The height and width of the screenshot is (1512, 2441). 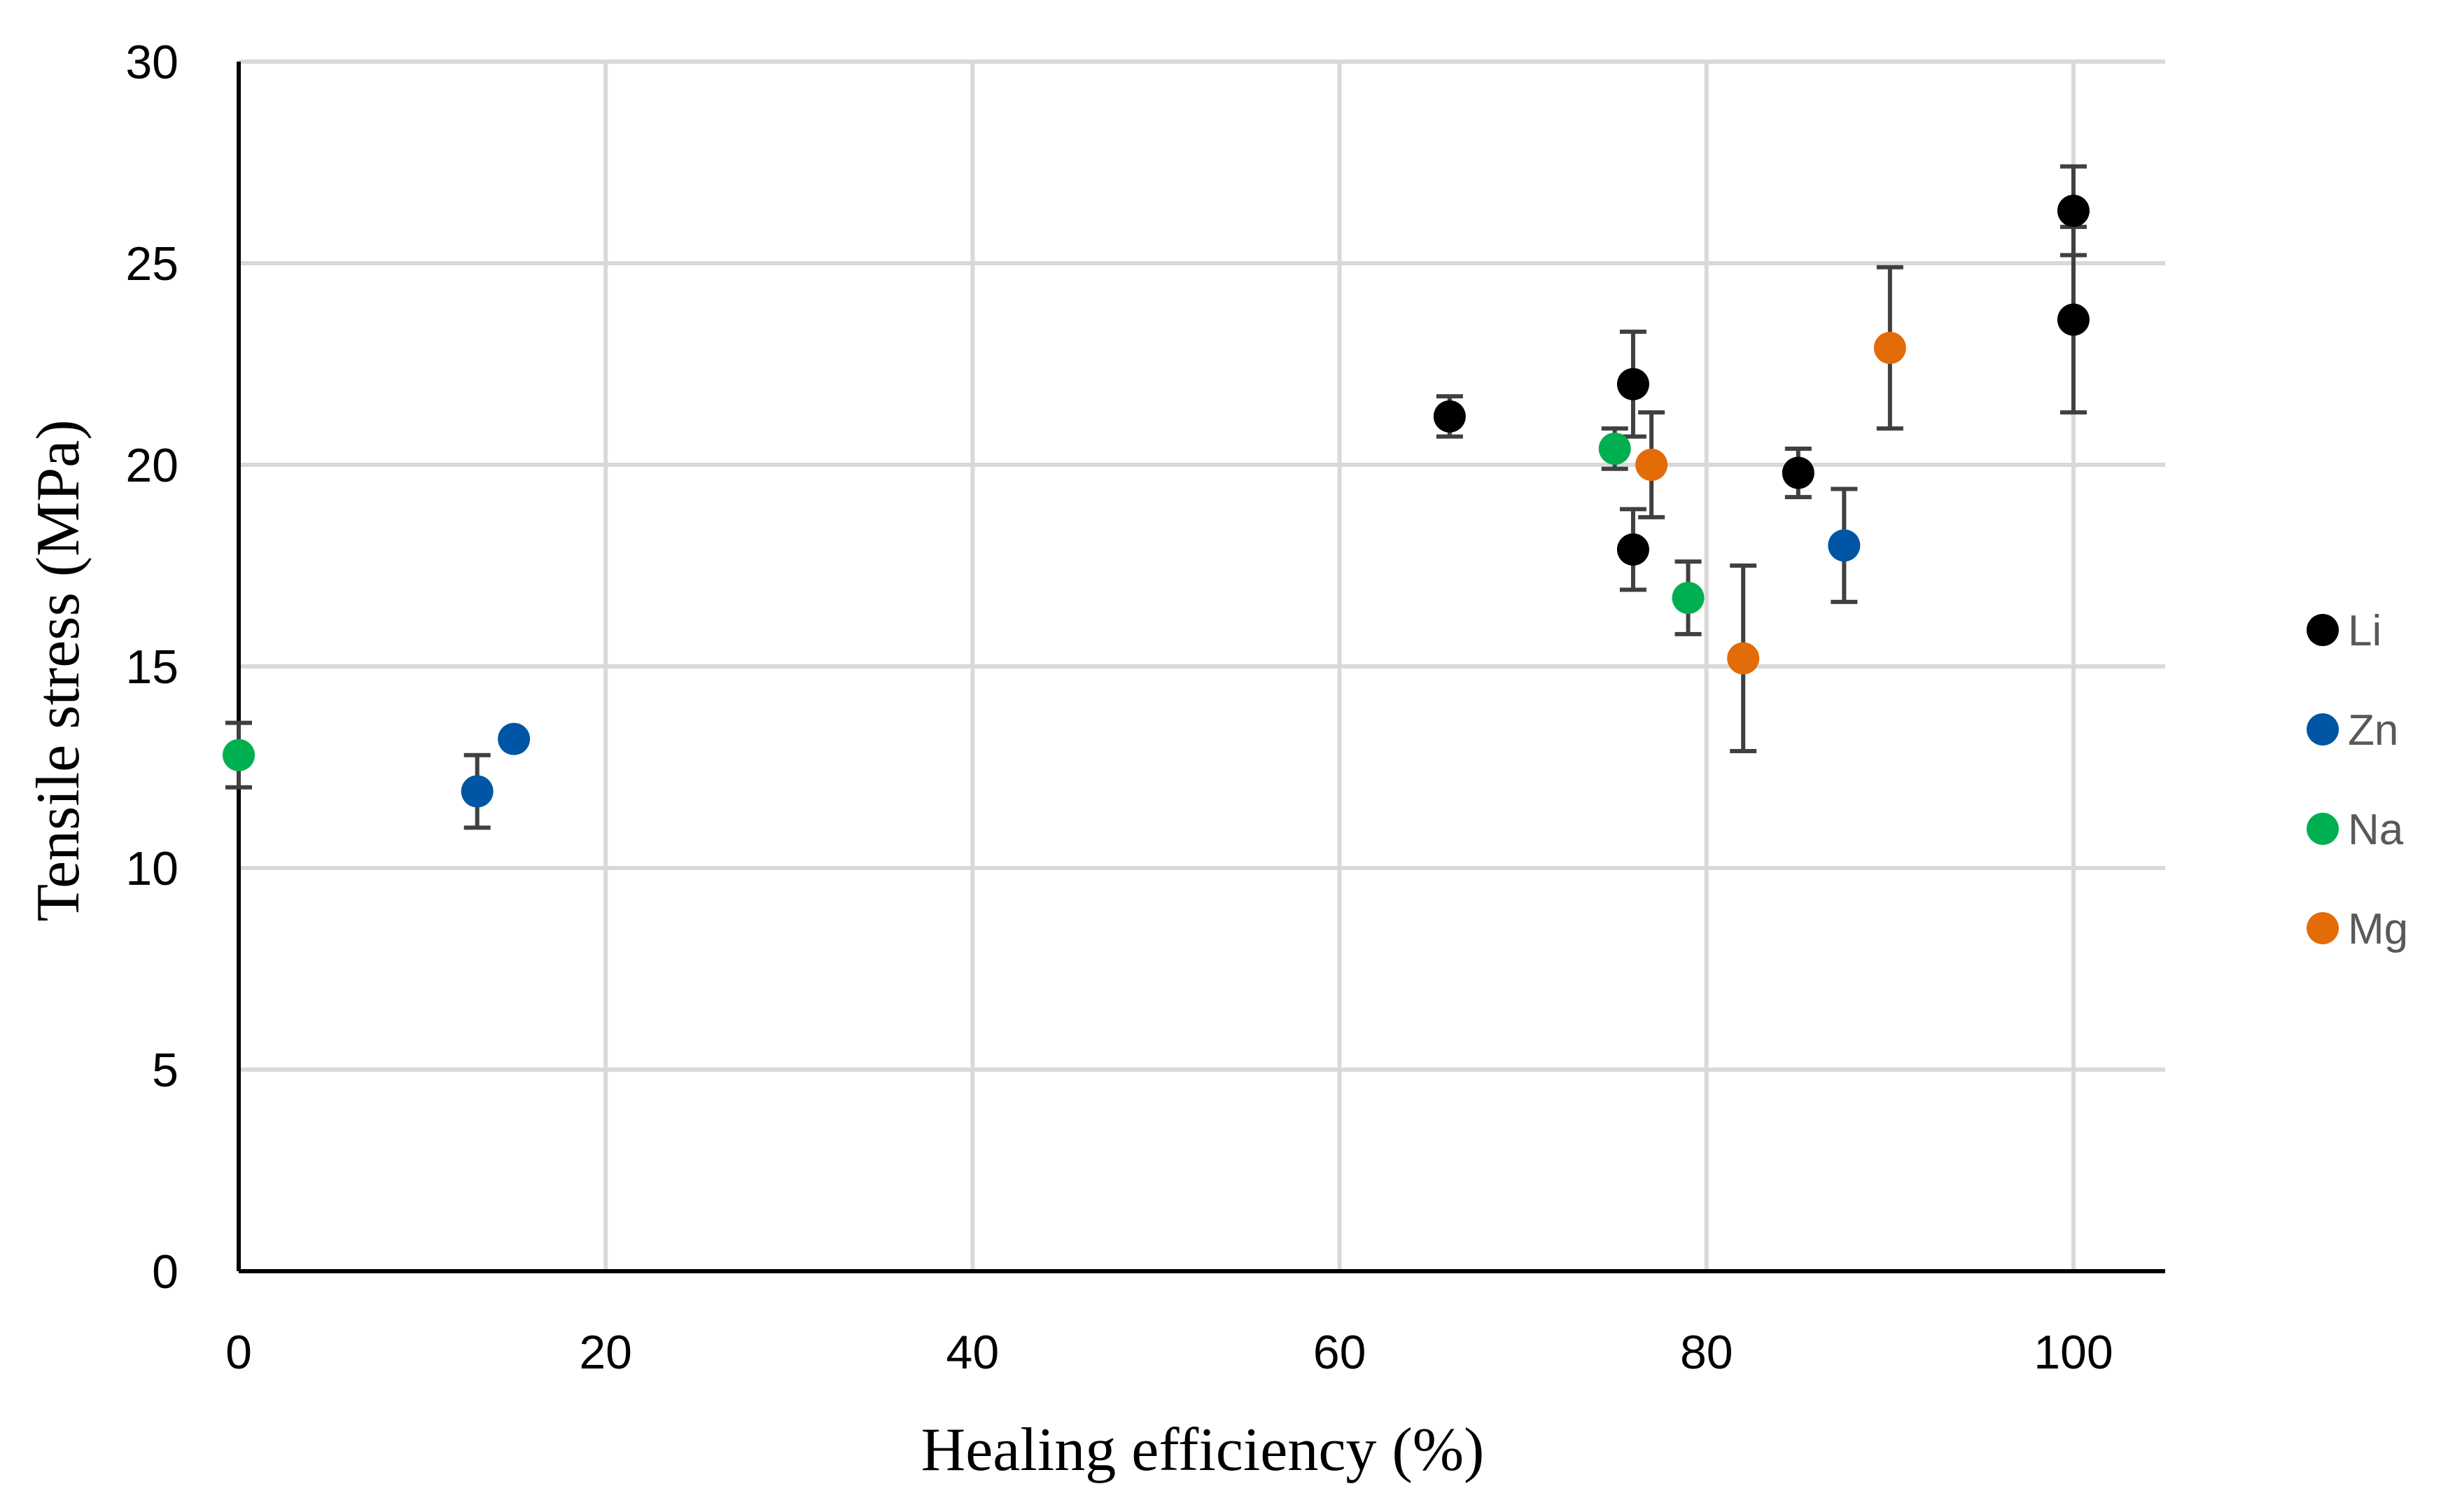 I want to click on legend-marker-li, so click(x=2323, y=630).